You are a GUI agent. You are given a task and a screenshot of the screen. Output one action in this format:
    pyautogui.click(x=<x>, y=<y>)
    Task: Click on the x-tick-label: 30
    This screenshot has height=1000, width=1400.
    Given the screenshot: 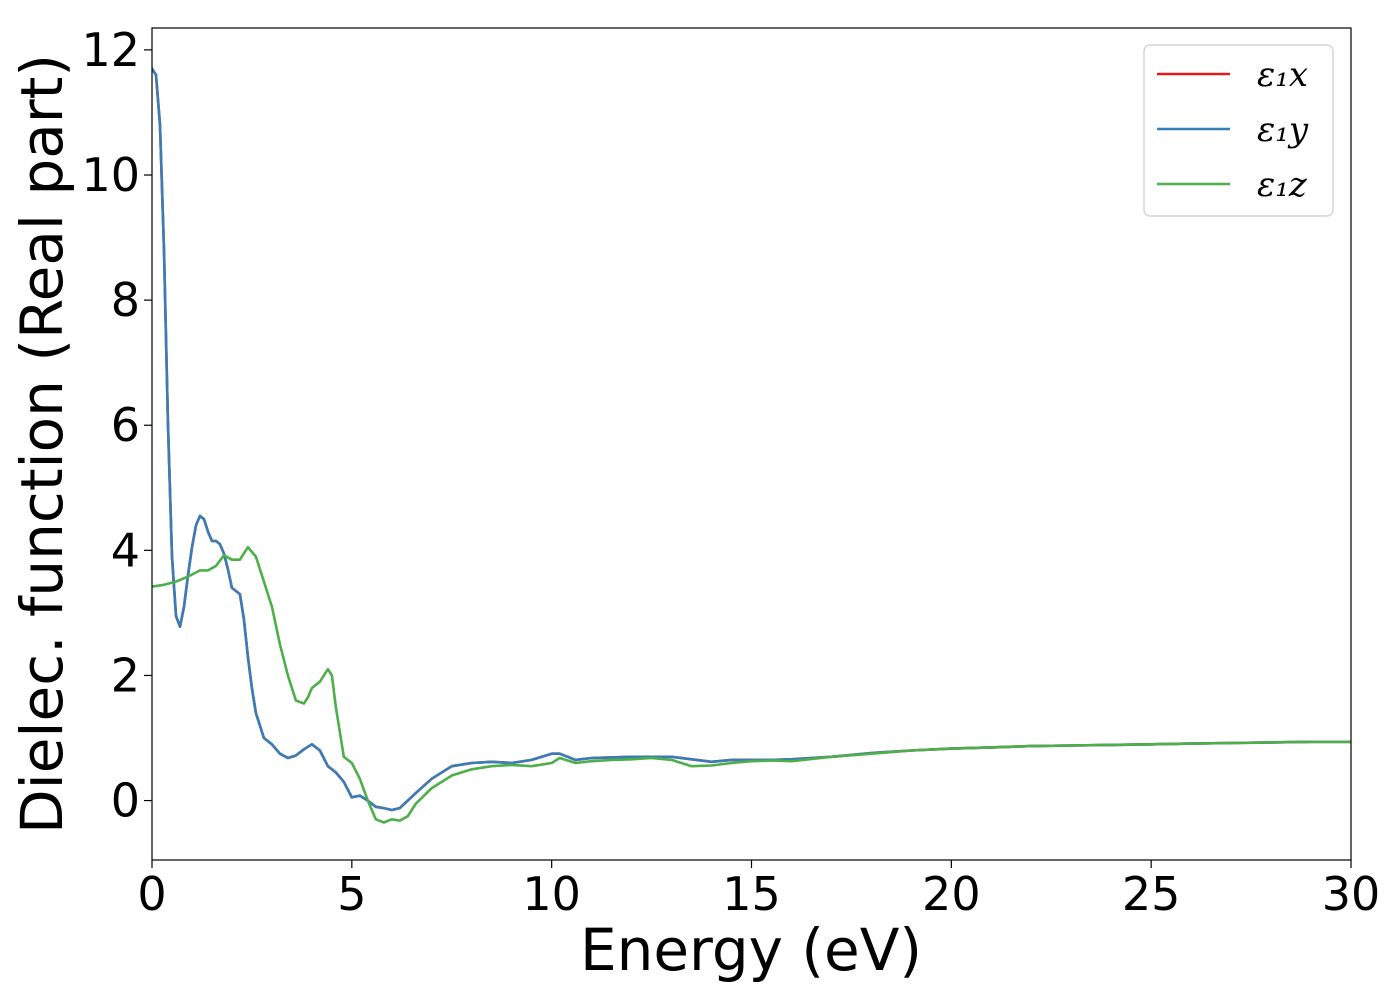 What is the action you would take?
    pyautogui.click(x=1351, y=894)
    